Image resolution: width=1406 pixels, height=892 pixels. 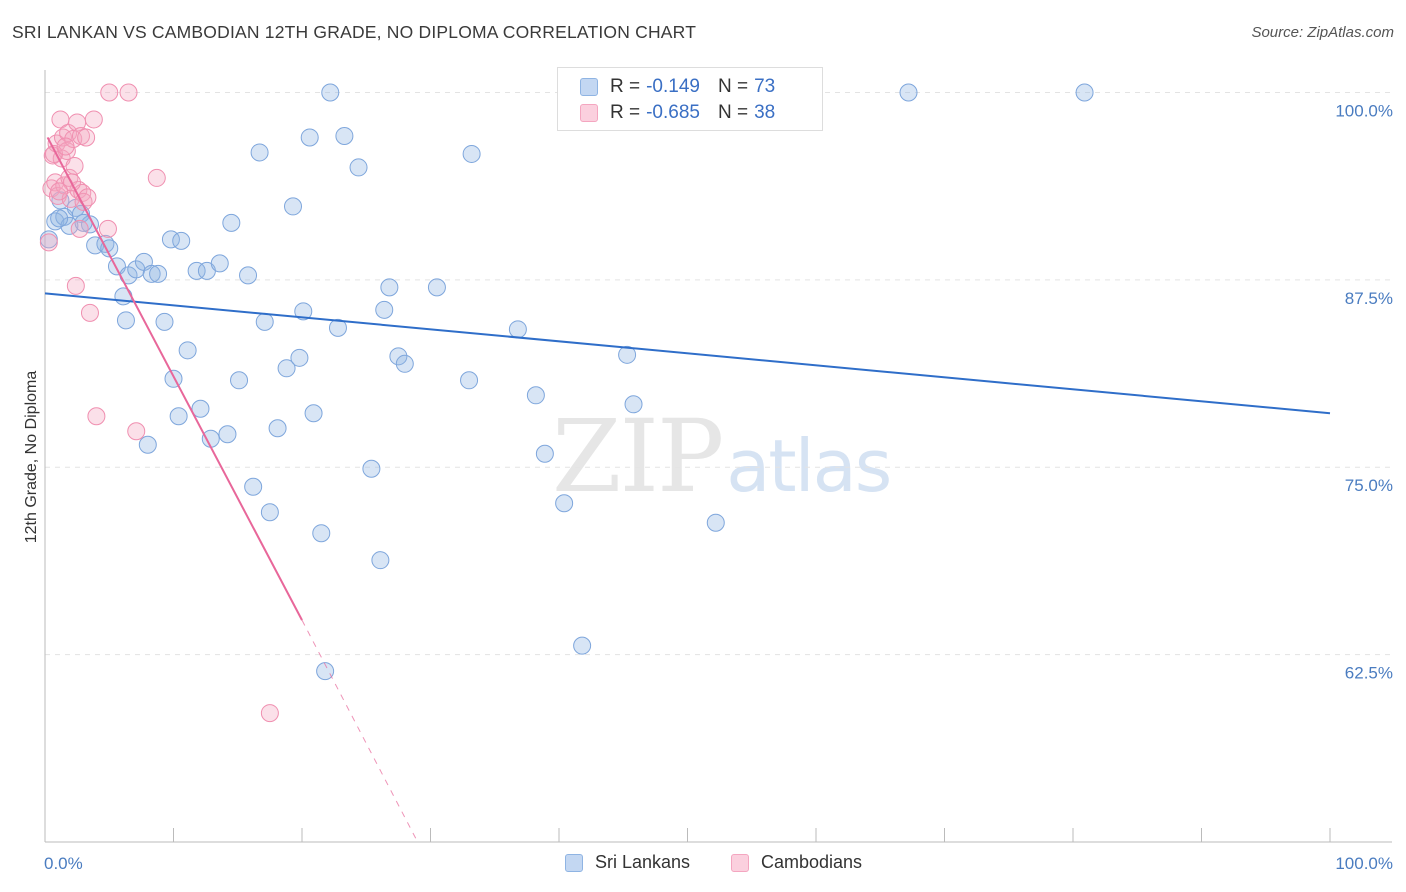 I want to click on stats-legend-row-cambodians: R = -0.685 N = 38, so click(x=677, y=113).